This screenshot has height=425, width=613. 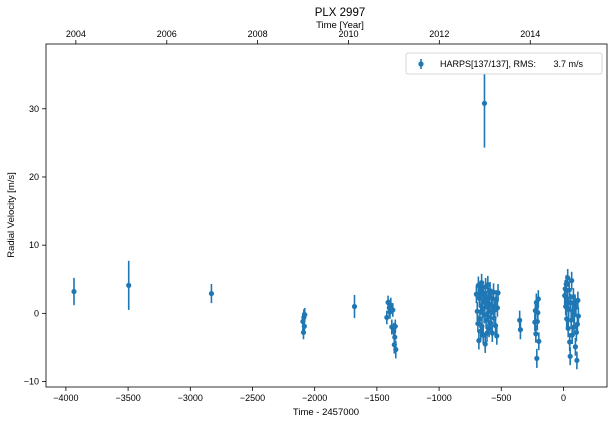 I want to click on y-axis-ticks: −10 0 10 20 30, so click(x=35, y=245).